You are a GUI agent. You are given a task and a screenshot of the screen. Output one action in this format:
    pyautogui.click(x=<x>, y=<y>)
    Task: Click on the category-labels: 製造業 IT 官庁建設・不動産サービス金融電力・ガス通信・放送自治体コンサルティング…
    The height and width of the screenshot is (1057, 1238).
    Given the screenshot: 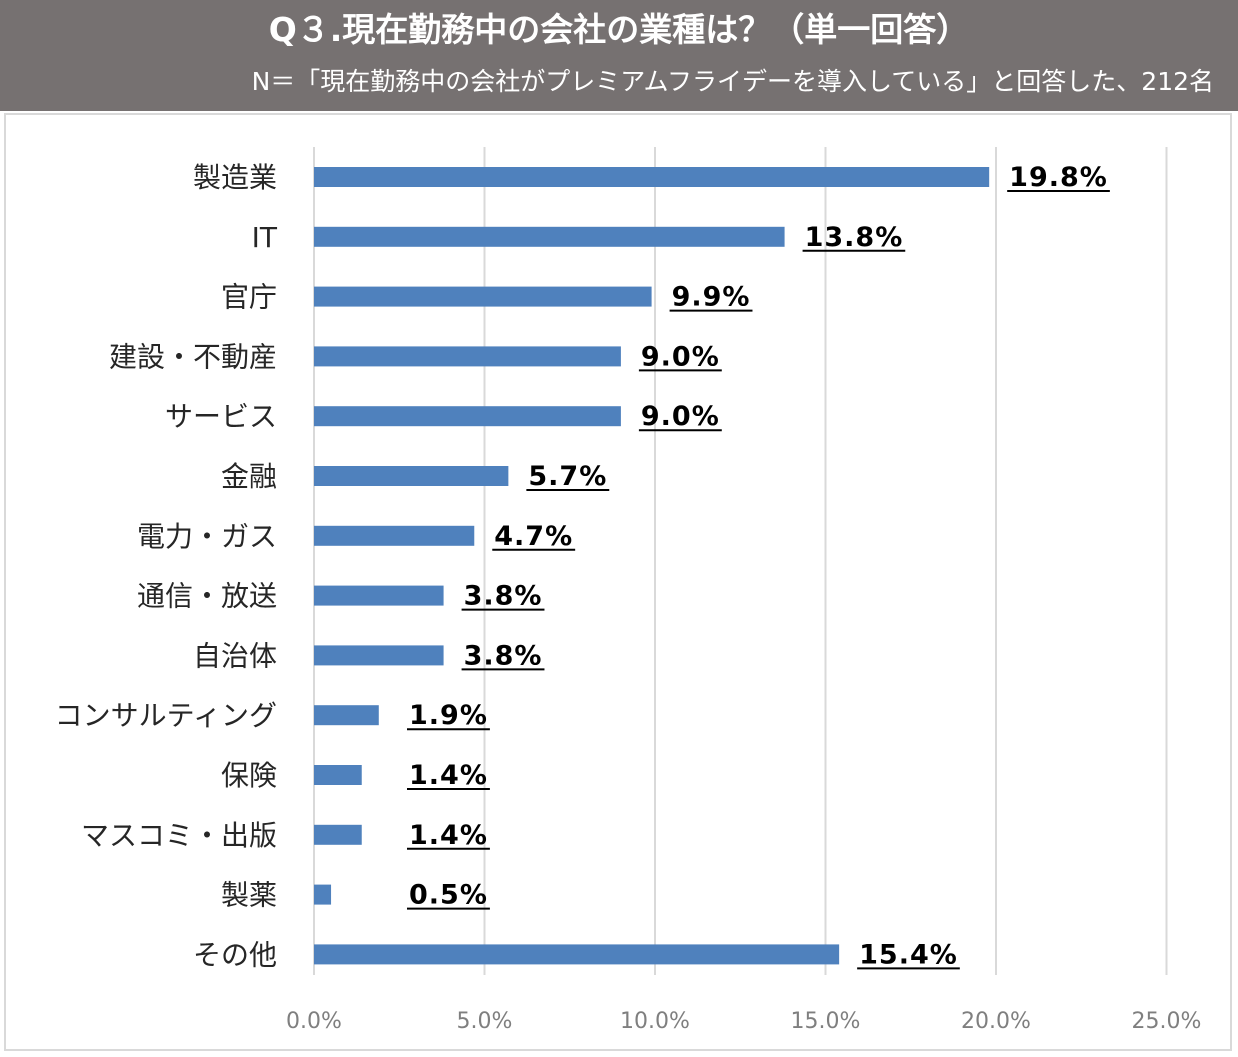 What is the action you would take?
    pyautogui.click(x=166, y=566)
    